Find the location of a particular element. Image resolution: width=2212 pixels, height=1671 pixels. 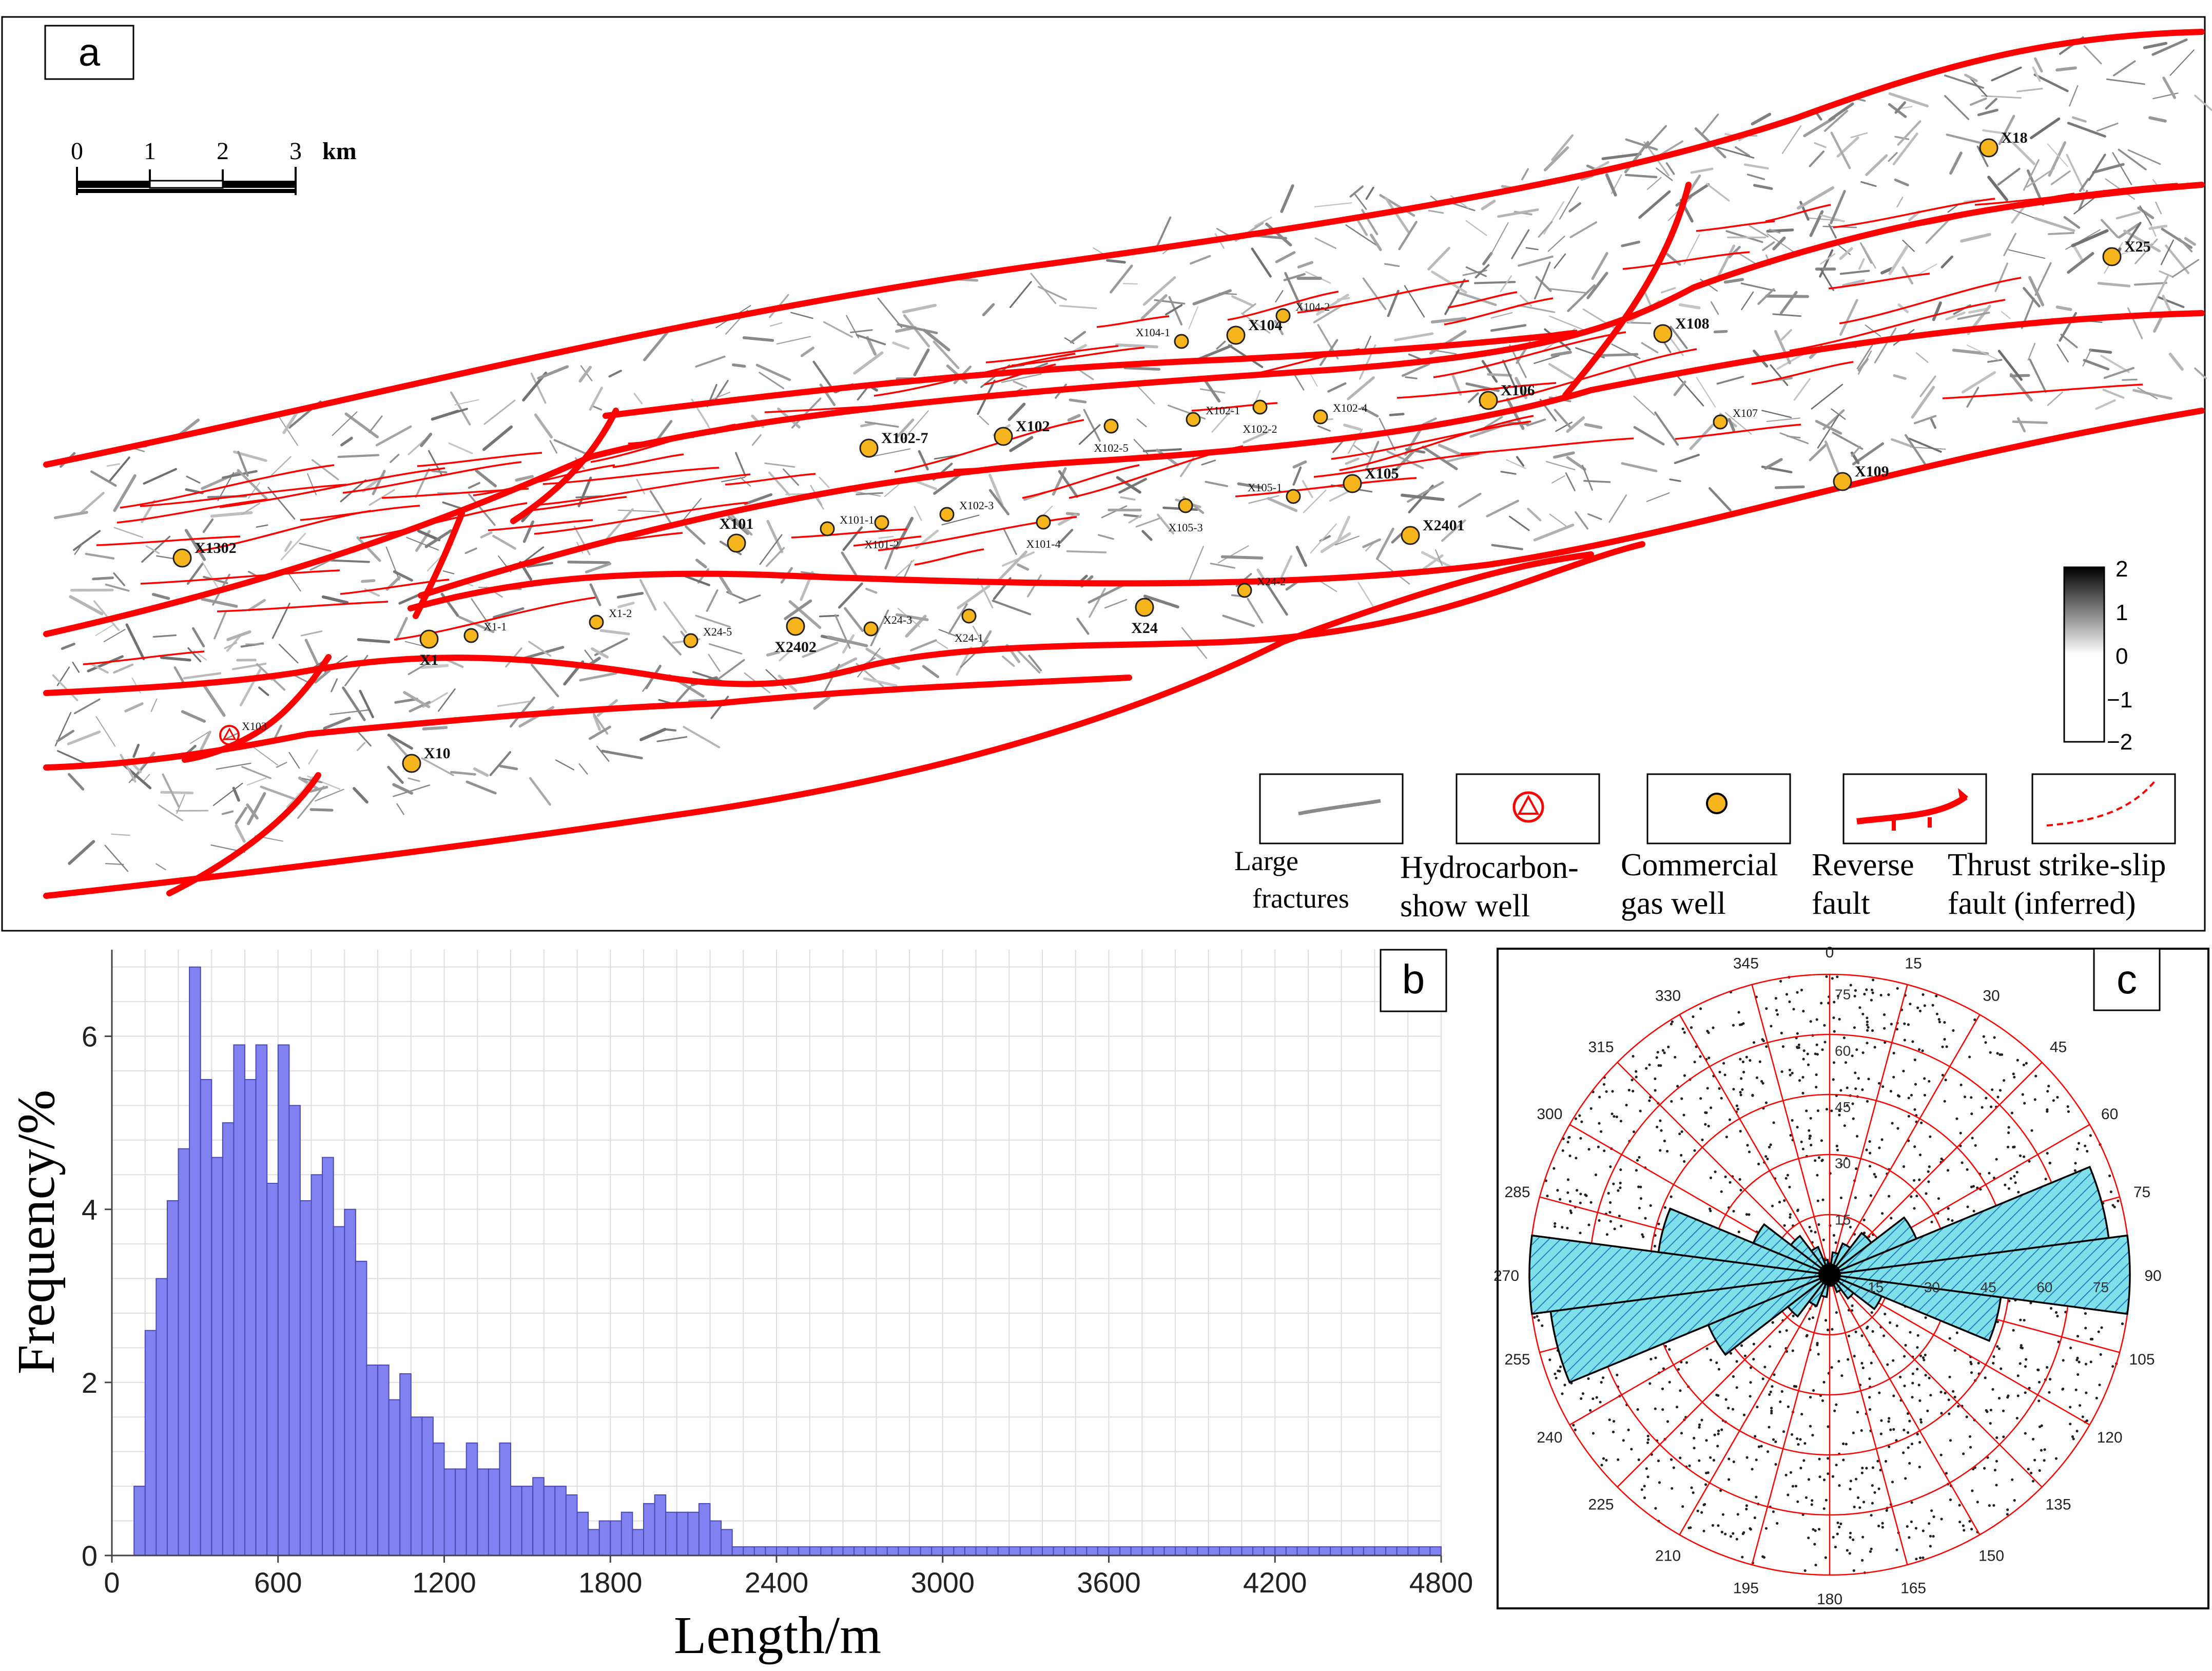

well-x1: X1 is located at coordinates (429, 648).